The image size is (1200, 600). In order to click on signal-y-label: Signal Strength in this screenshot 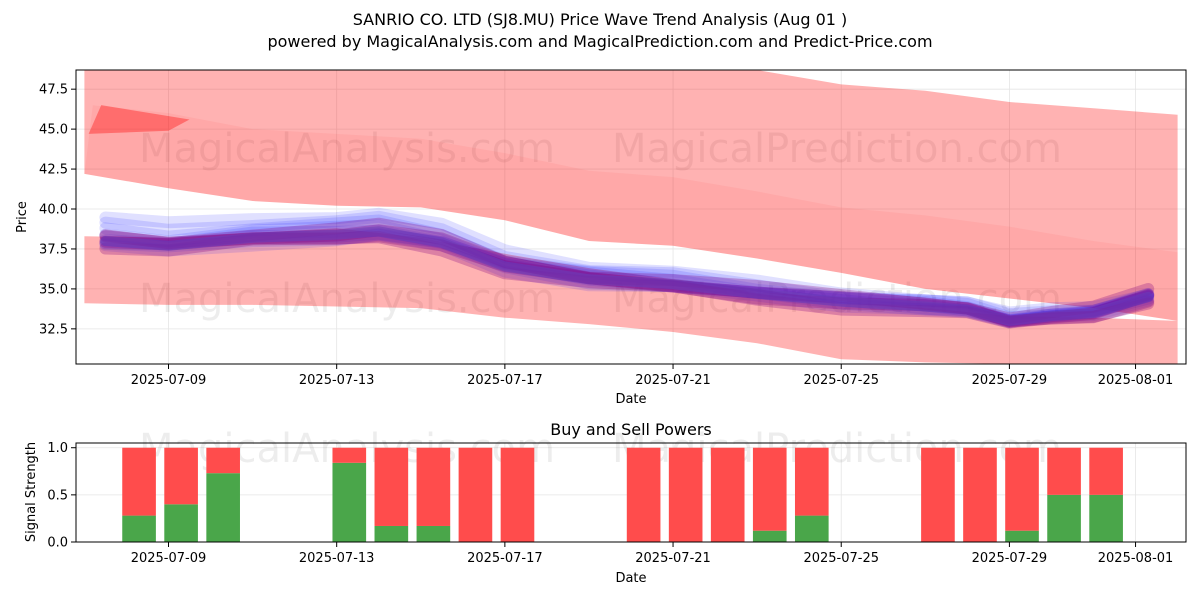, I will do `click(31, 492)`.